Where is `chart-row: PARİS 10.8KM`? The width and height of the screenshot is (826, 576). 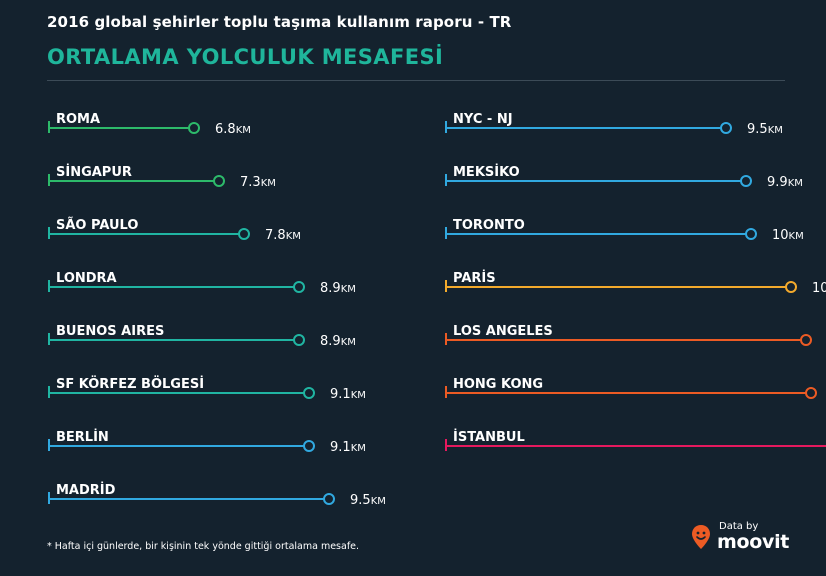
chart-row: PARİS 10.8KM is located at coordinates (635, 283).